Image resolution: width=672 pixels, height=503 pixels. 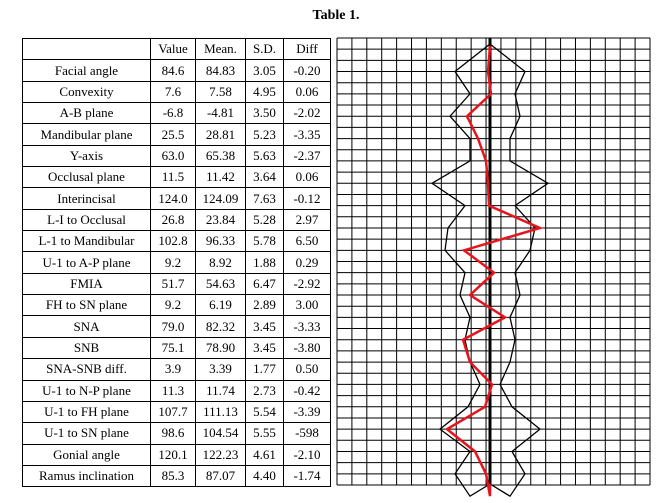 I want to click on cell: 54.63, so click(x=220, y=284).